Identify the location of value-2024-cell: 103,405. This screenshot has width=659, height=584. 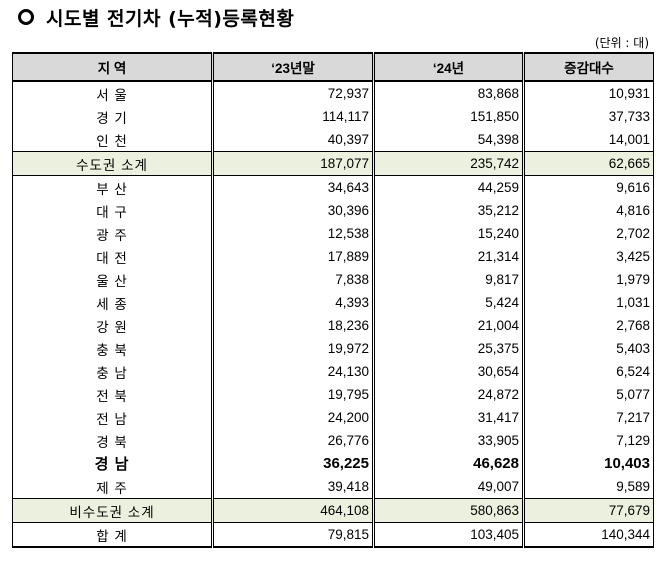
(449, 535).